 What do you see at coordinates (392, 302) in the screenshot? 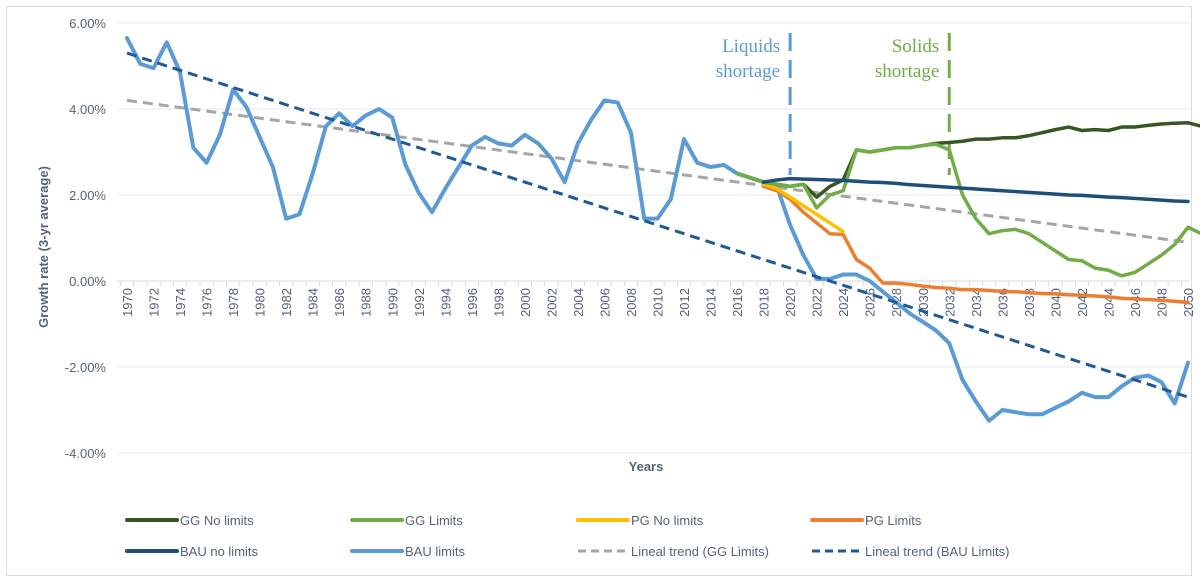
I see `x-tick-label: 1990` at bounding box center [392, 302].